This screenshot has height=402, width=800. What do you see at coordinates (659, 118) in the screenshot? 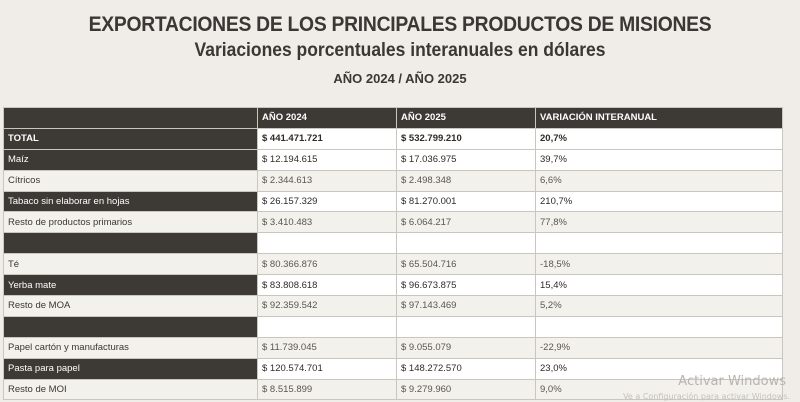
I see `header-cell-variation: VARIACIÓN INTERANUAL` at bounding box center [659, 118].